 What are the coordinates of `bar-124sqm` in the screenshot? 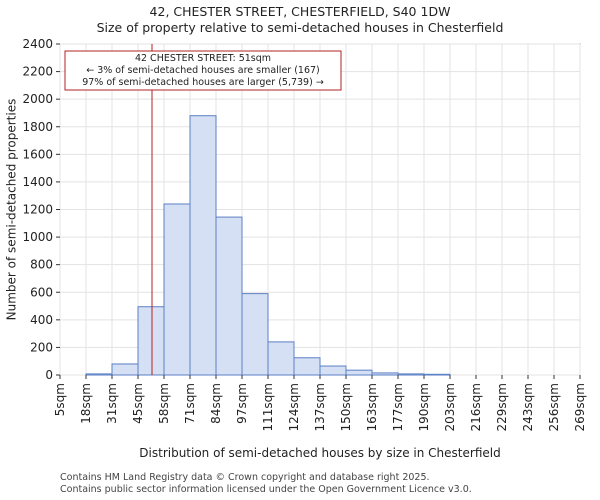 It's located at (307, 366).